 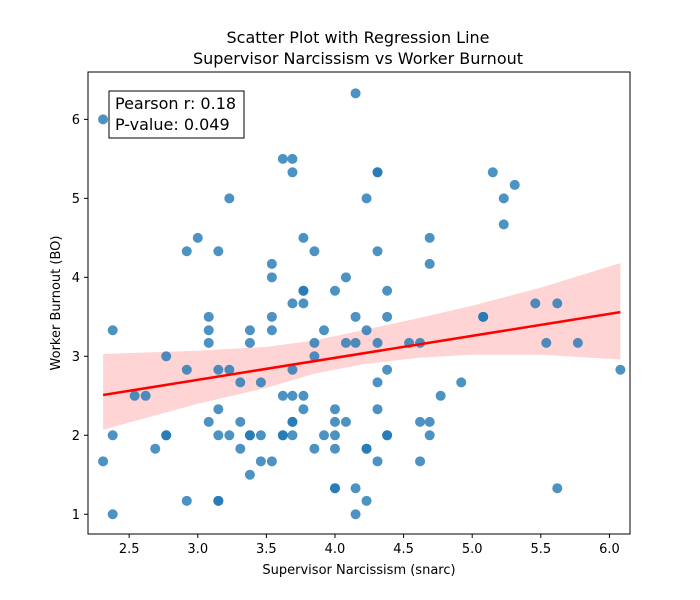 I want to click on y-tick-label: 3, so click(x=76, y=357).